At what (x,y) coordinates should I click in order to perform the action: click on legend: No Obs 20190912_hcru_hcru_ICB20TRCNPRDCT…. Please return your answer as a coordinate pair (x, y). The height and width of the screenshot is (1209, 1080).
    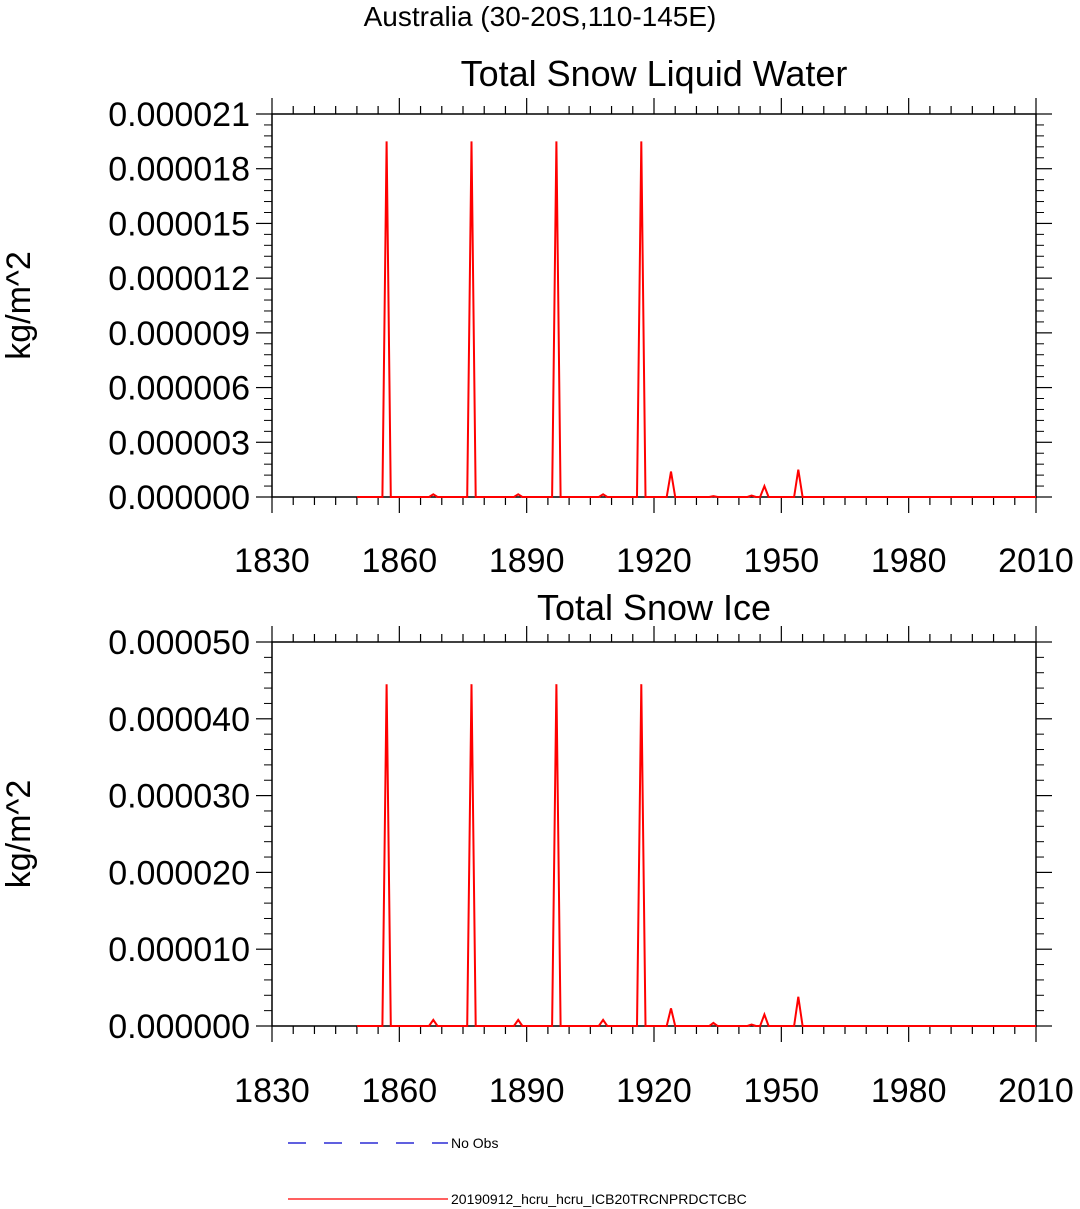
    Looking at the image, I should click on (517, 1171).